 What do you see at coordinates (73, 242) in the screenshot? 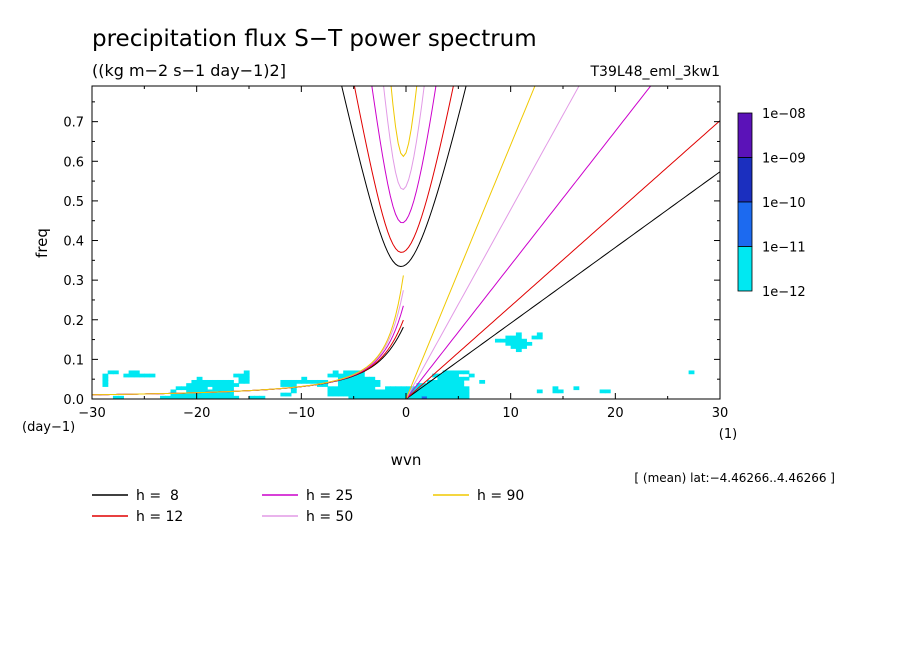
I see `y-tick-label: 0.4` at bounding box center [73, 242].